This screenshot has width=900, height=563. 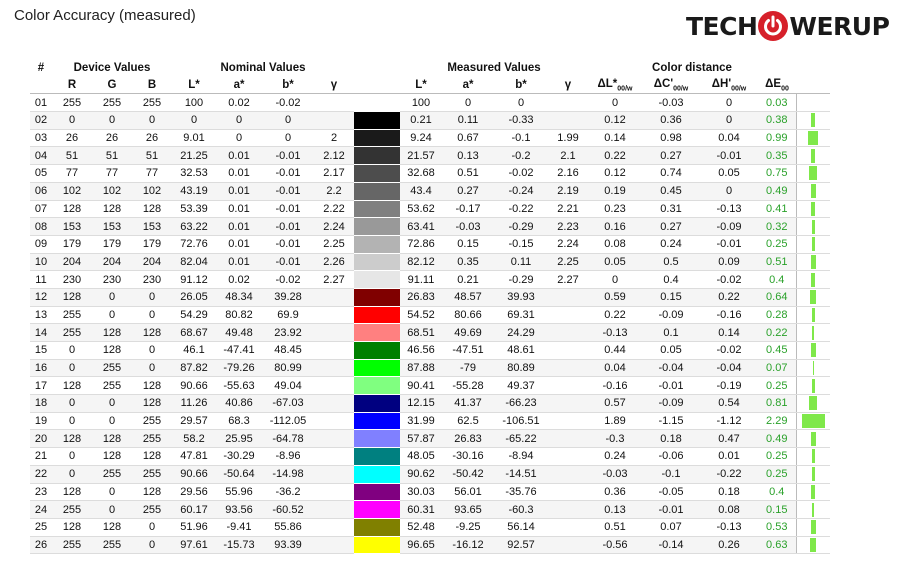 What do you see at coordinates (194, 527) in the screenshot?
I see `nominal-l: 51.96` at bounding box center [194, 527].